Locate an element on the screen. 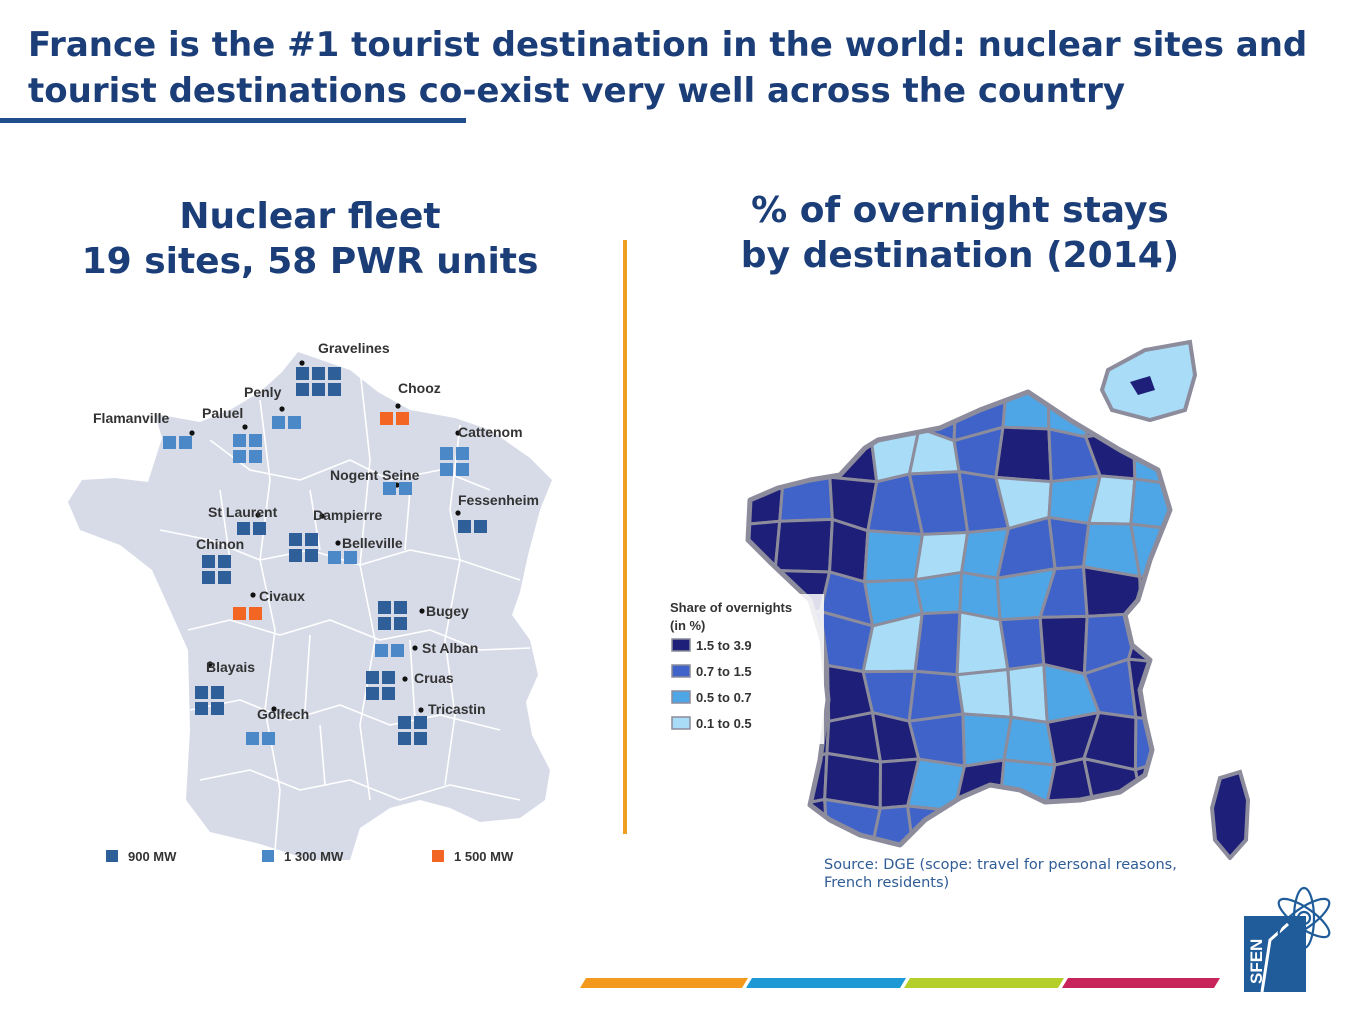 This screenshot has height=1024, width=1366. site-label: Golfech is located at coordinates (283, 714).